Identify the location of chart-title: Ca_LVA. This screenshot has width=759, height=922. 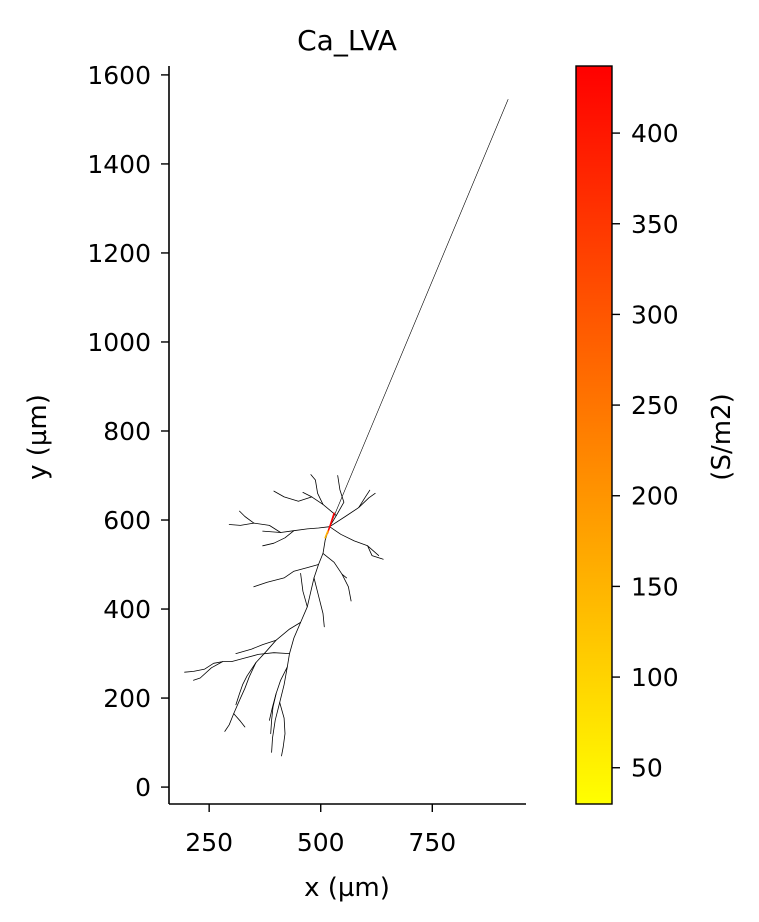
(347, 40).